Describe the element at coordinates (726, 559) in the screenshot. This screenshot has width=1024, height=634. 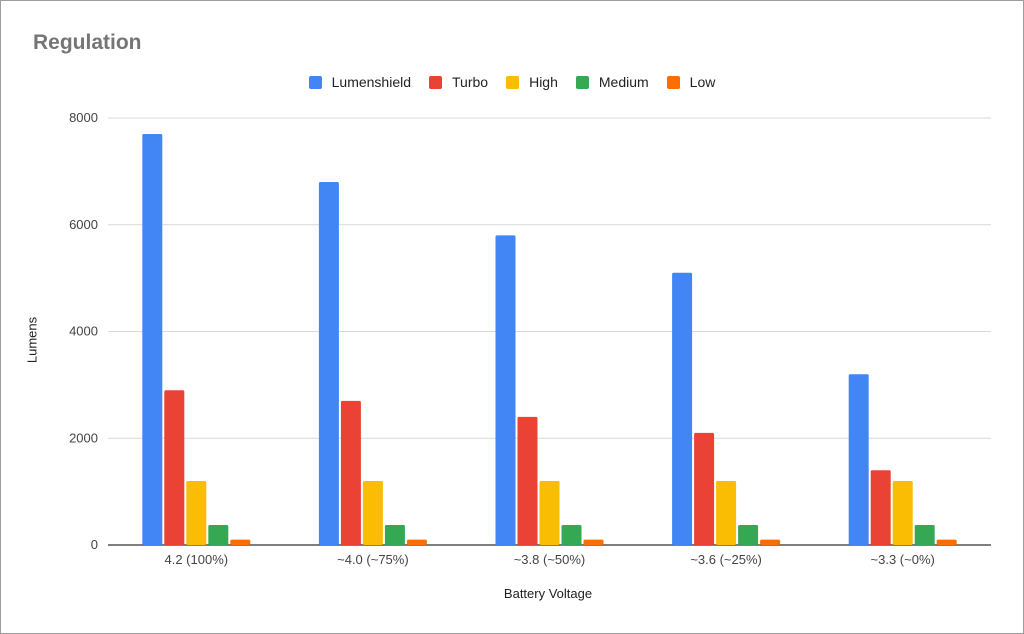
I see `x-tick-label: ~3.6 (~25%)` at that location.